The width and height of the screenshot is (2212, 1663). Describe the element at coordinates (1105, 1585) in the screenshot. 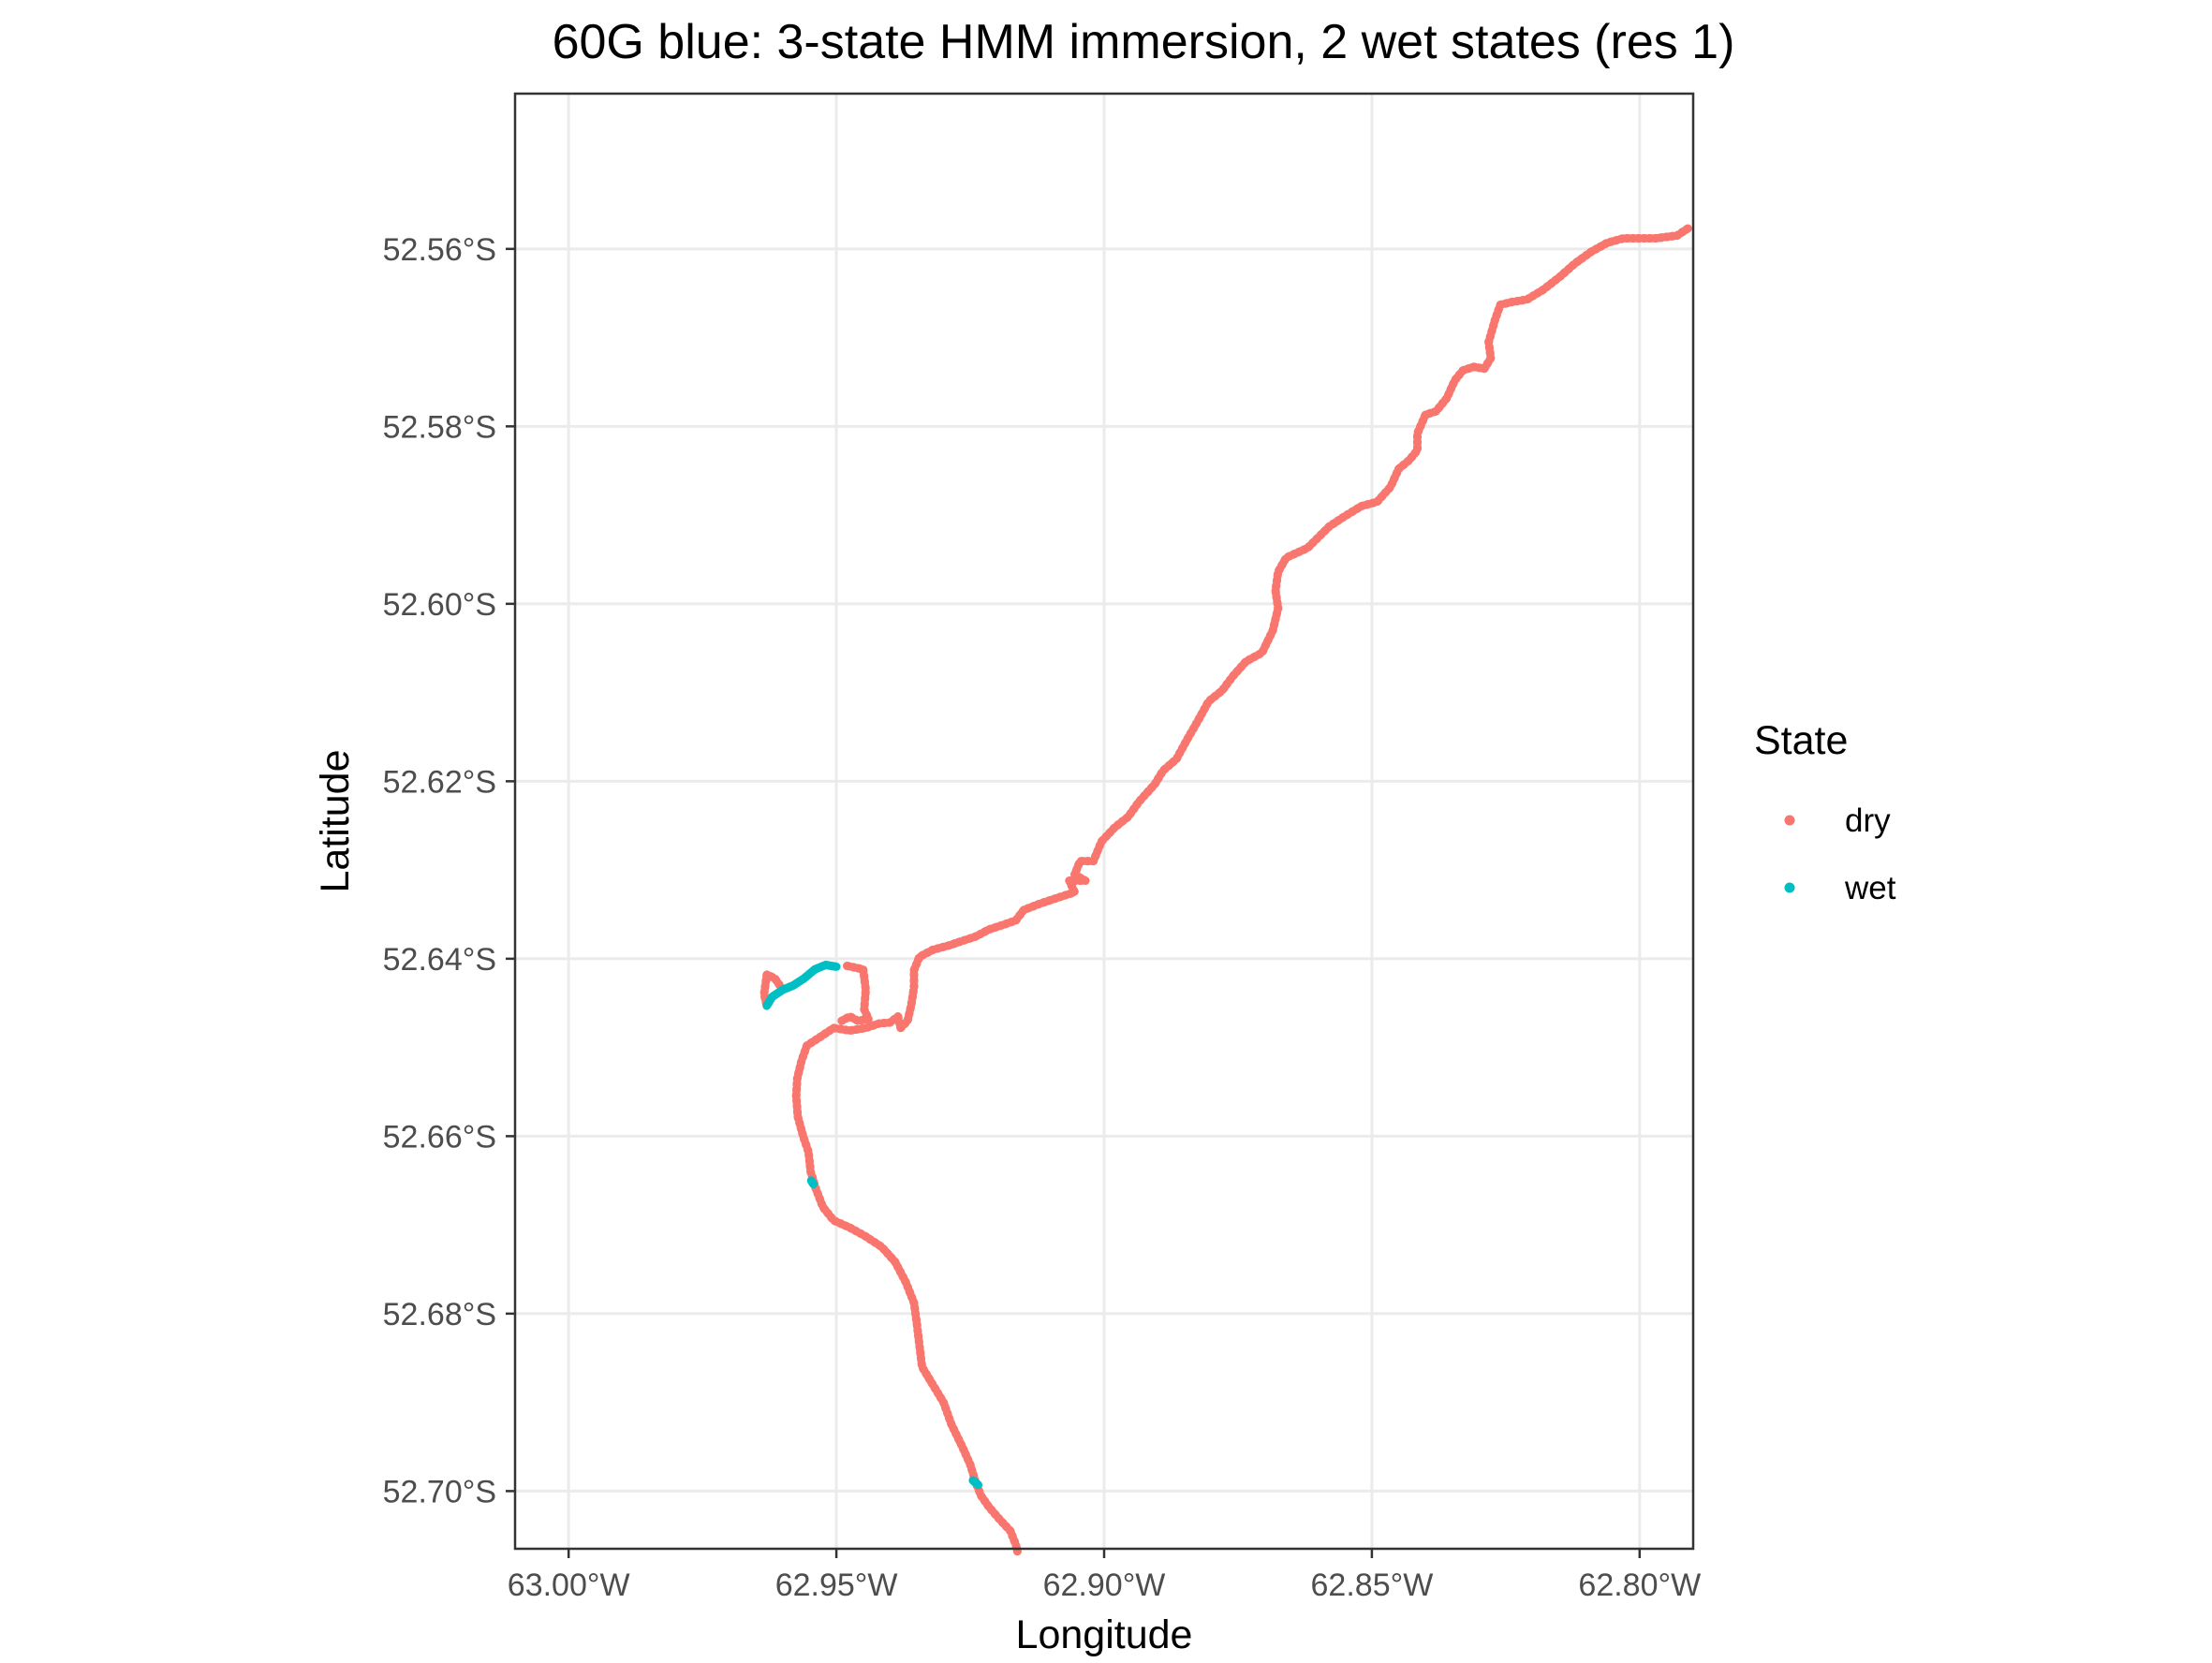

I see `x-tick-label: 62.90°W` at that location.